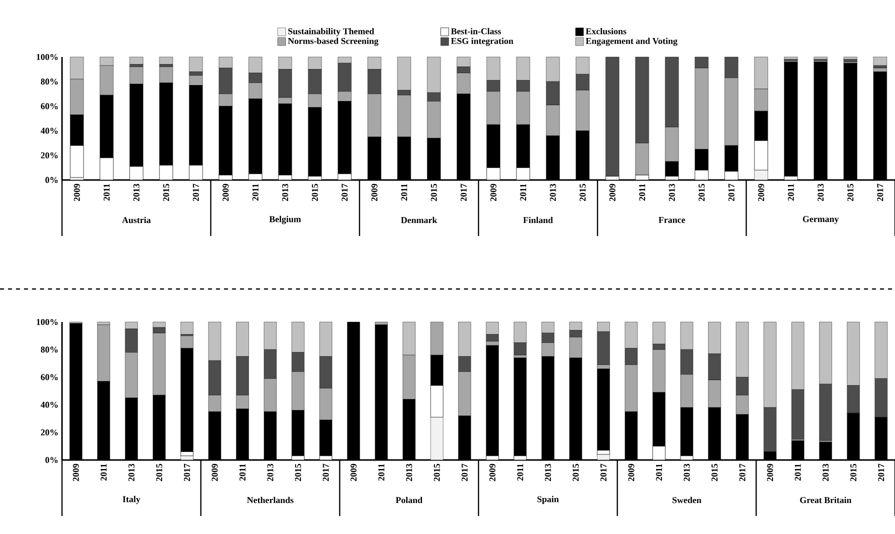 The image size is (895, 534). I want to click on text: Germany, so click(820, 220).